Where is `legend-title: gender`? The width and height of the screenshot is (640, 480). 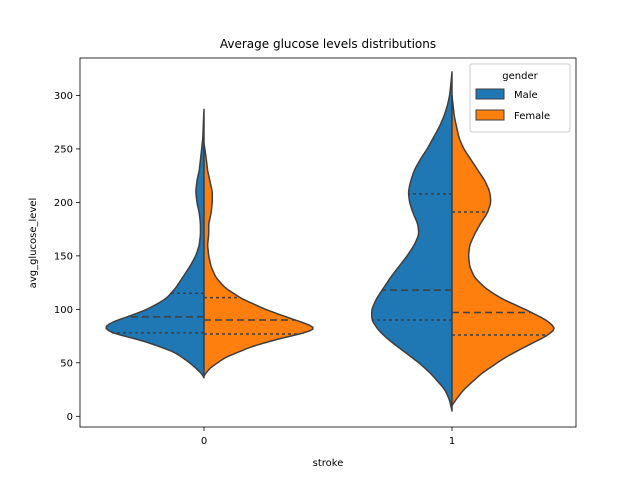 legend-title: gender is located at coordinates (520, 76).